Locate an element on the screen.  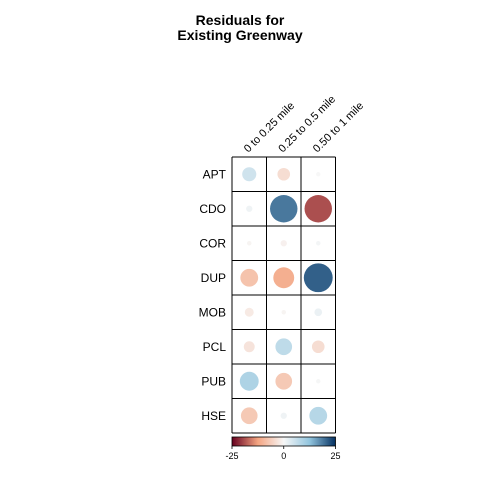
residual-circle-cor-col1 is located at coordinates (249, 243).